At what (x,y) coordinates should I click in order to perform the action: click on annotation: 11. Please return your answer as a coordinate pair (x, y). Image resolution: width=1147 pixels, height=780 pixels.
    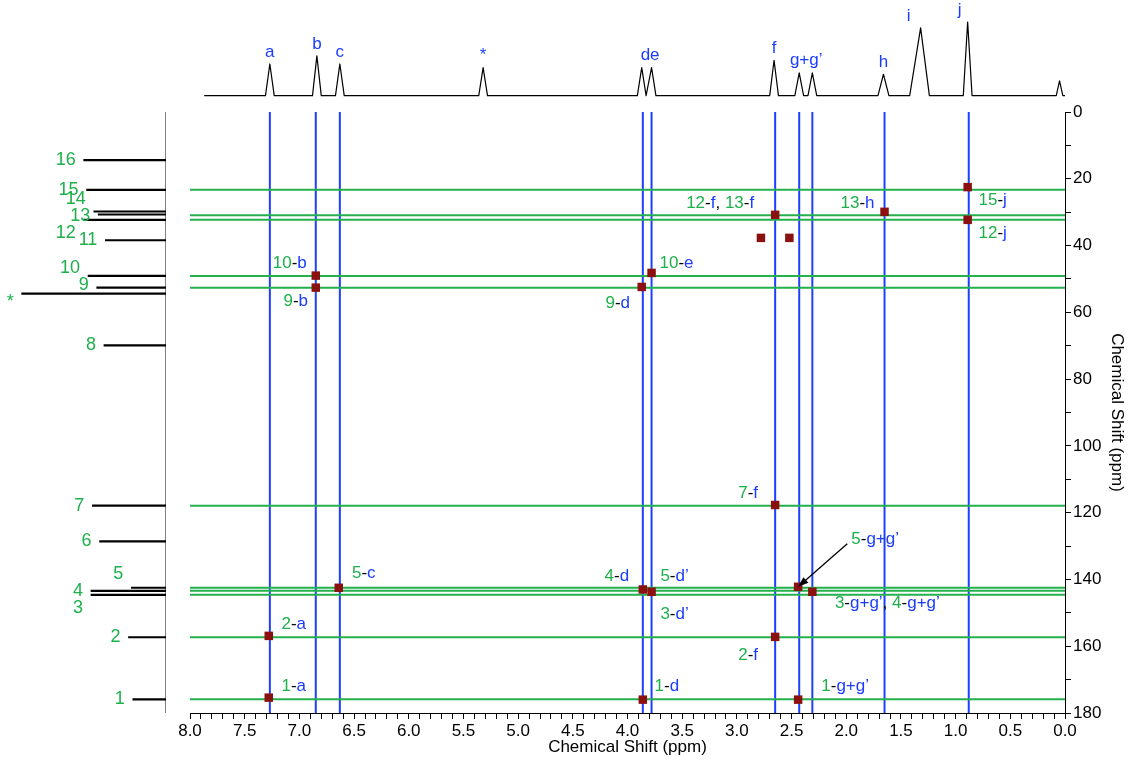
    Looking at the image, I should click on (88, 239).